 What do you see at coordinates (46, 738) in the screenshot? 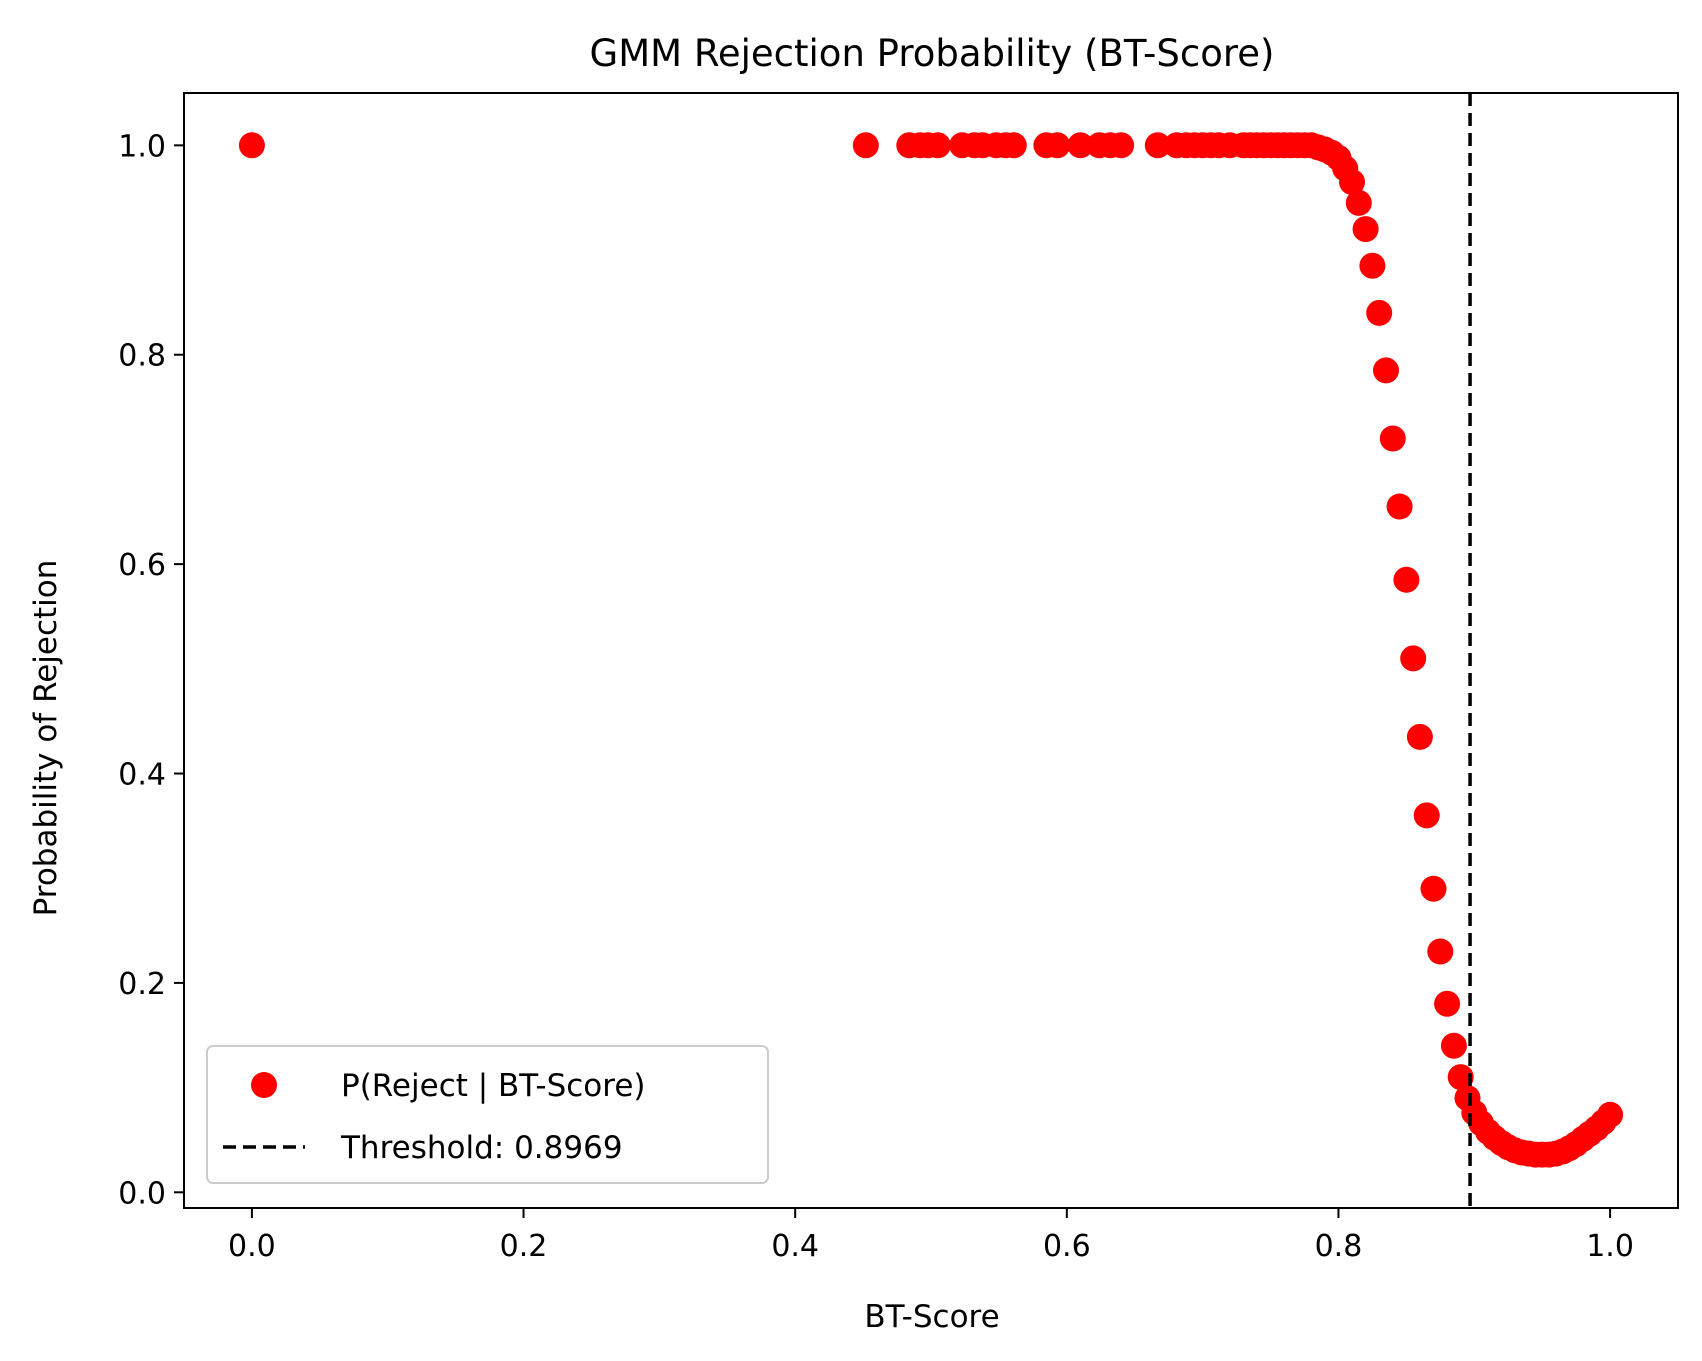
I see `y-axis-label: Probability of Rejection` at bounding box center [46, 738].